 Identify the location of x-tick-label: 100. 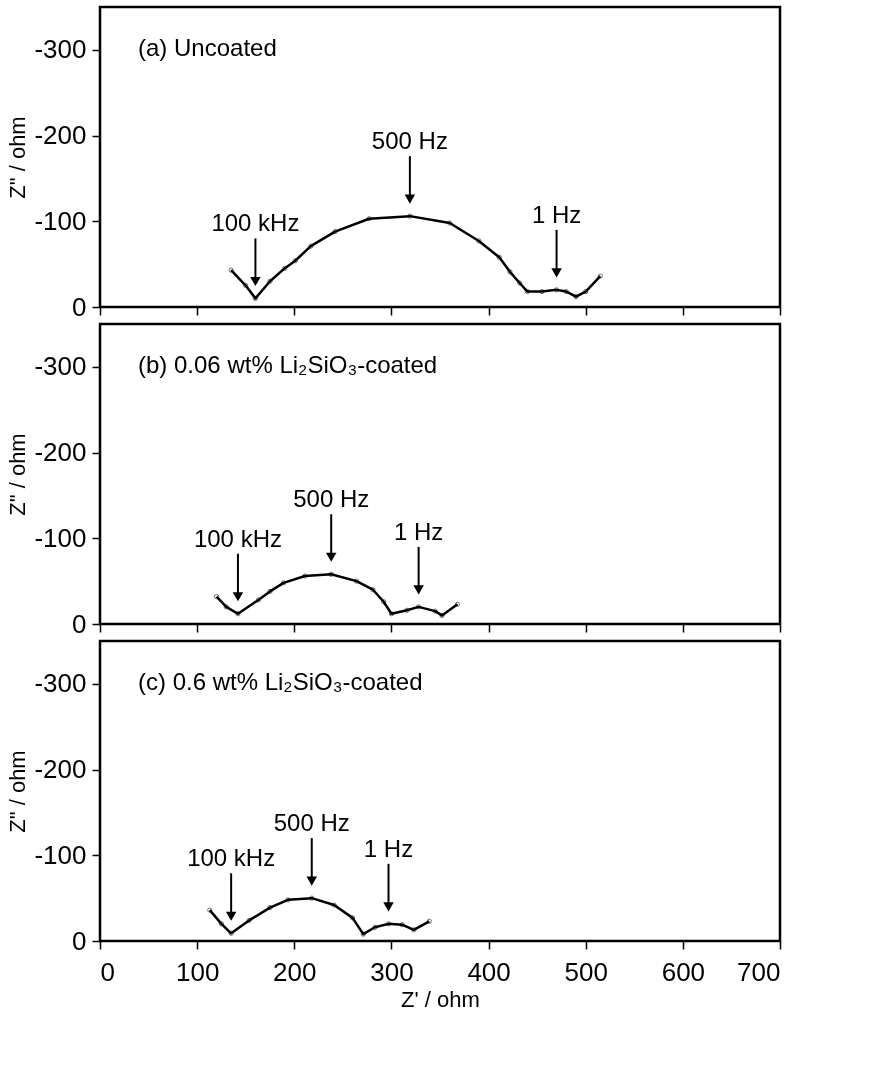
(197, 971).